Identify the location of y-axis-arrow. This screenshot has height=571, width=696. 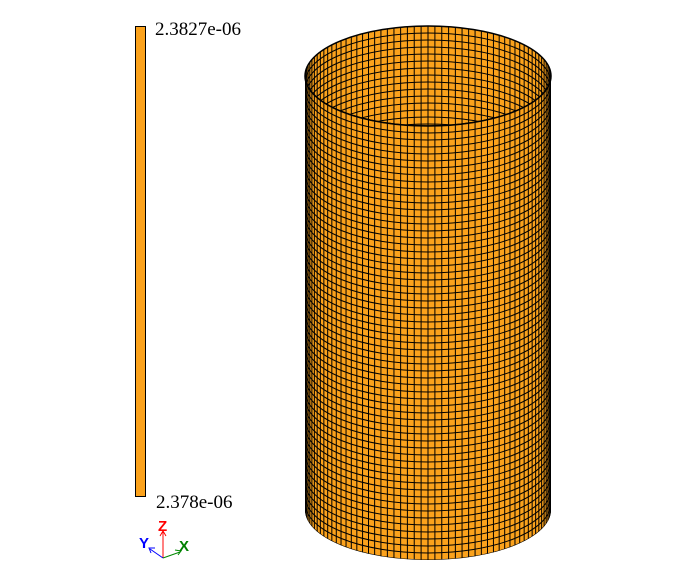
(156, 553).